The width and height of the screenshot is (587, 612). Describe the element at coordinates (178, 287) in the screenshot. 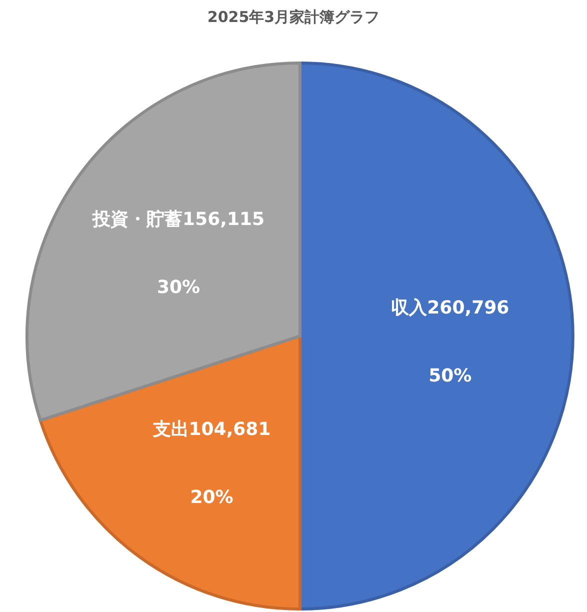

I see `data-label: 30%` at that location.